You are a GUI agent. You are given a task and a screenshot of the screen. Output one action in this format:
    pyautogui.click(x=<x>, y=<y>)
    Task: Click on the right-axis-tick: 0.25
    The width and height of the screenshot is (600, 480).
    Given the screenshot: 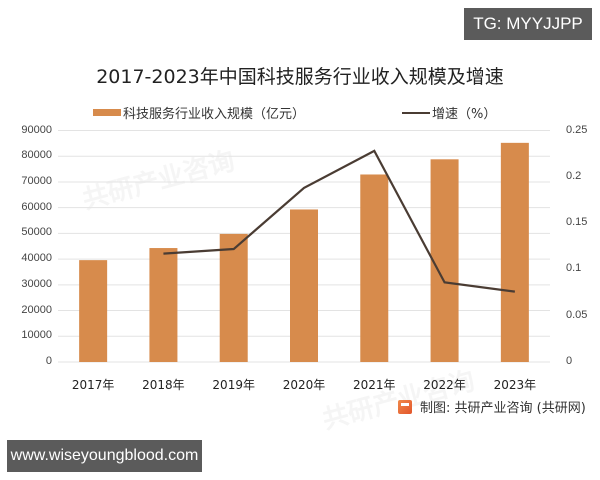 What is the action you would take?
    pyautogui.click(x=577, y=129)
    